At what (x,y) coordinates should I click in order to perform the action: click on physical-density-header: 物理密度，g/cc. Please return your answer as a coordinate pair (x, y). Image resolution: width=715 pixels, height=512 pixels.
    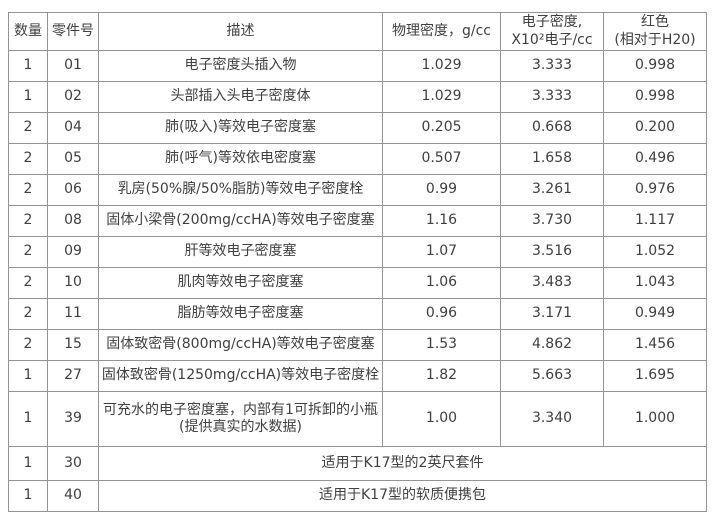
    Looking at the image, I should click on (441, 31).